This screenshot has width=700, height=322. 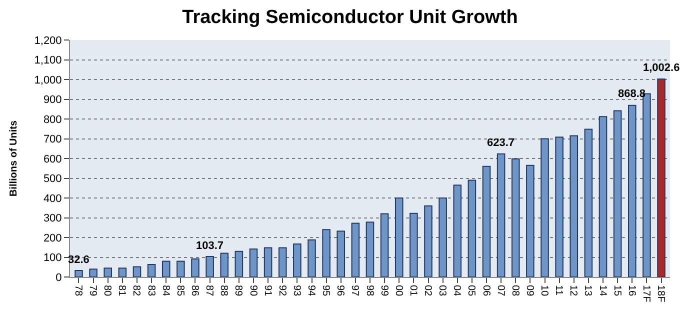 What do you see at coordinates (52, 258) in the screenshot?
I see `y-tick-label: 100` at bounding box center [52, 258].